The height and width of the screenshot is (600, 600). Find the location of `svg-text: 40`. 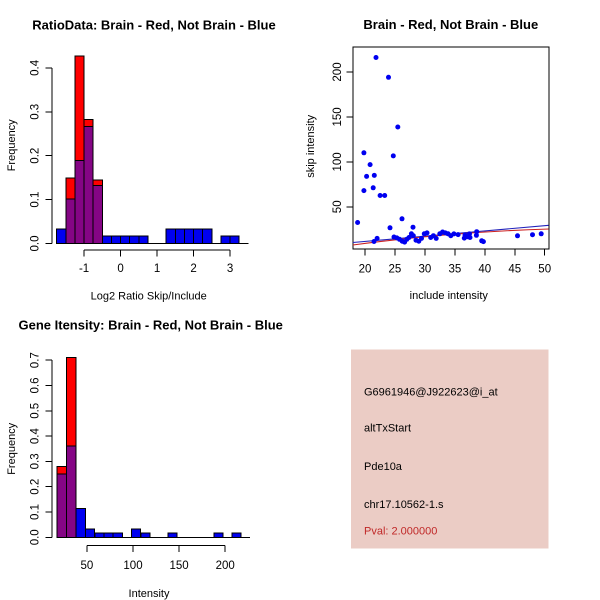

svg-text: 40 is located at coordinates (484, 269).